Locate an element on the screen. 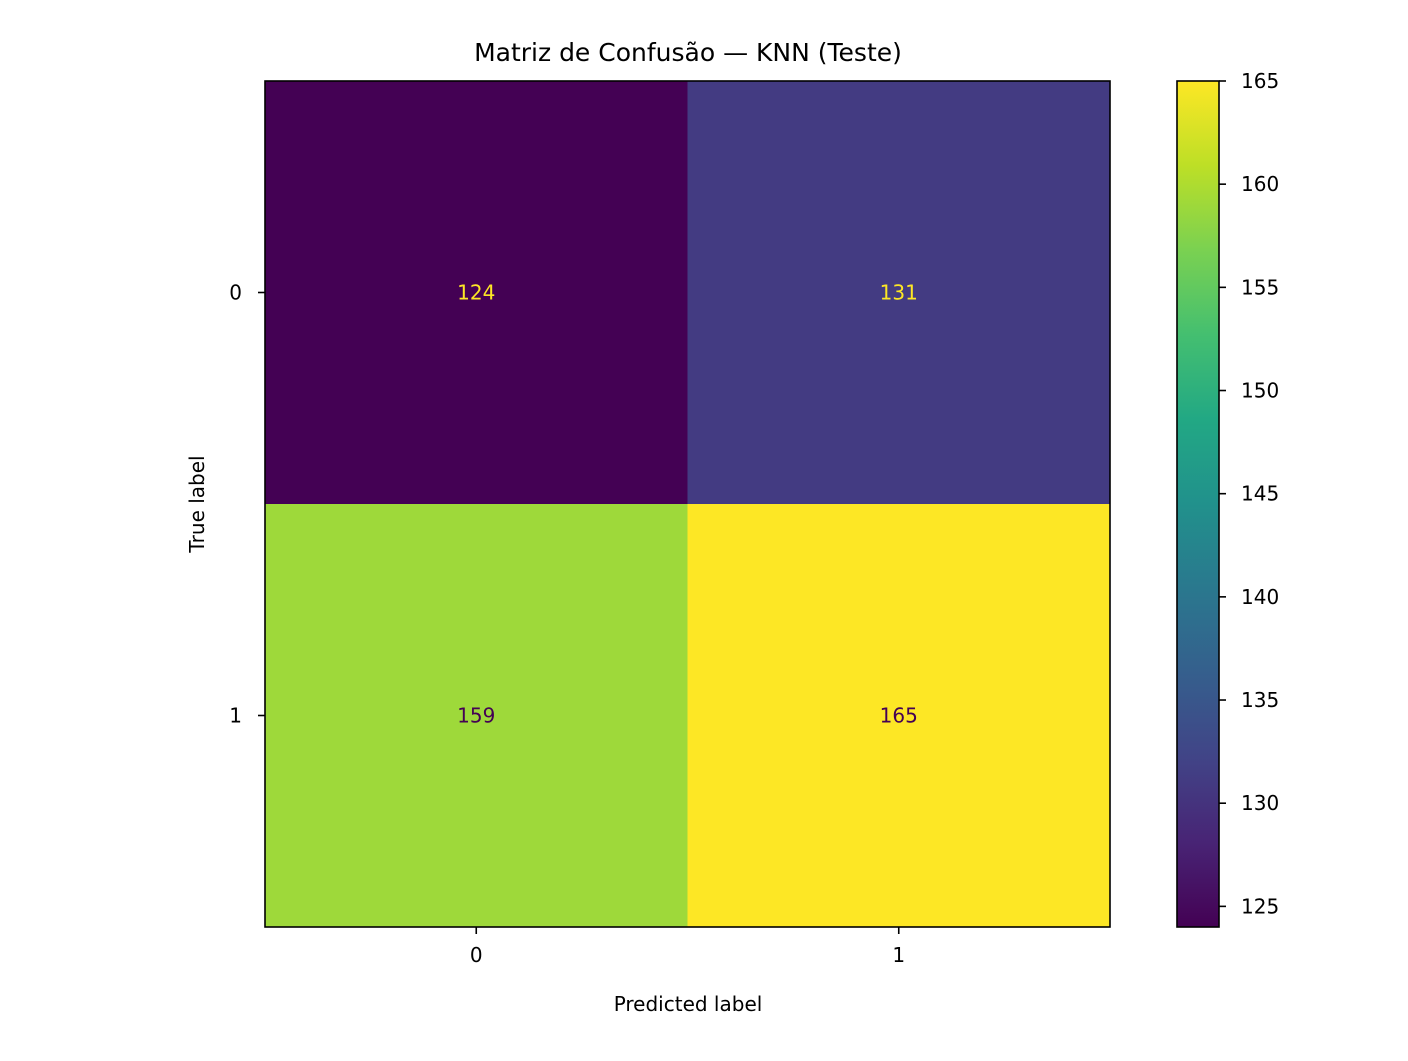 This screenshot has height=1061, width=1408. x-tick-label: 1 is located at coordinates (898, 955).